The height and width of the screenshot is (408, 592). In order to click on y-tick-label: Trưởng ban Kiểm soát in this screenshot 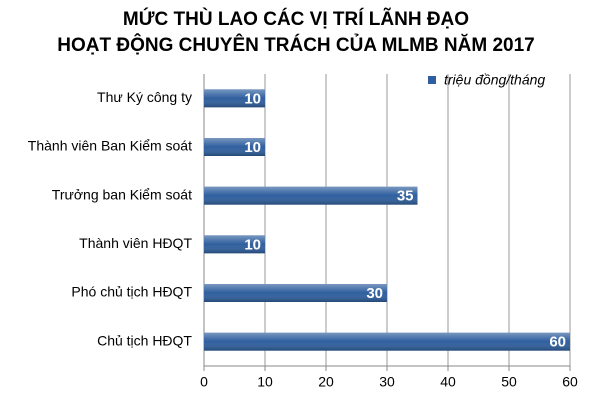, I will do `click(122, 194)`.